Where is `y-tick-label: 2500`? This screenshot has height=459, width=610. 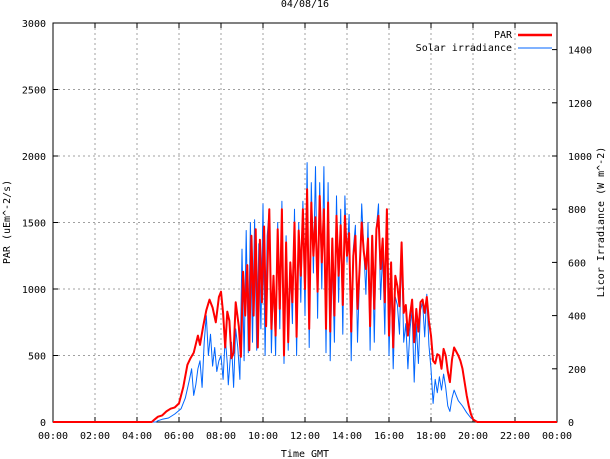 y-tick-label: 2500 is located at coordinates (34, 91).